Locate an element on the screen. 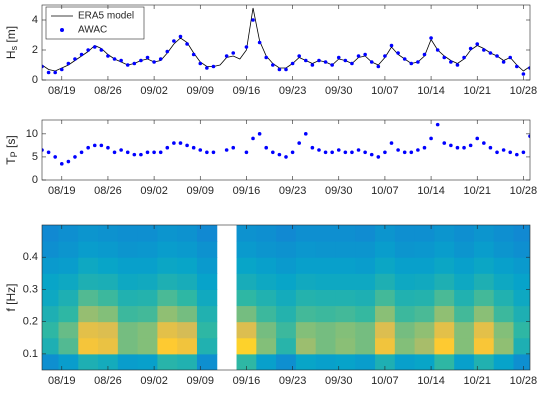 Image resolution: width=540 pixels, height=405 pixels. x-tick-label: 09/16 is located at coordinates (247, 91).